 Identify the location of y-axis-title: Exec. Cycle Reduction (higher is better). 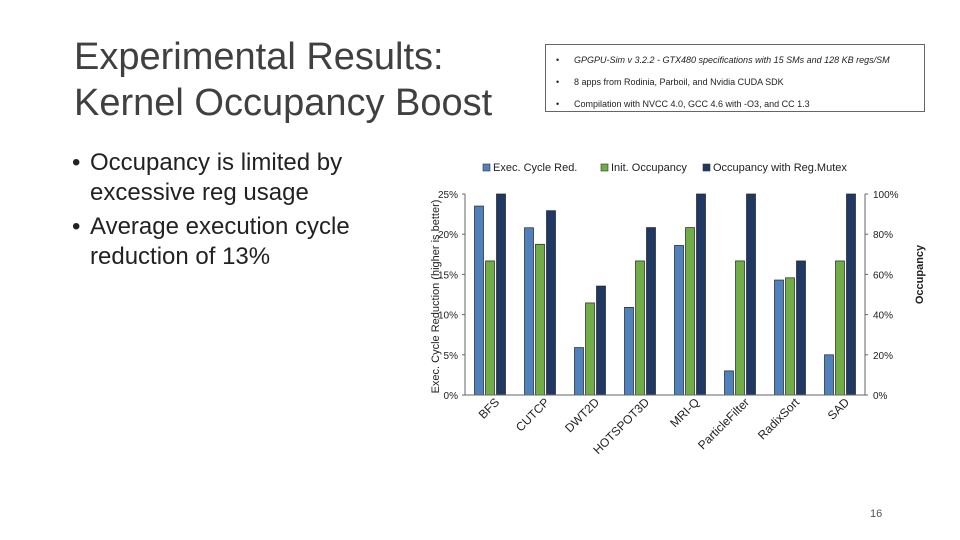
(436, 297).